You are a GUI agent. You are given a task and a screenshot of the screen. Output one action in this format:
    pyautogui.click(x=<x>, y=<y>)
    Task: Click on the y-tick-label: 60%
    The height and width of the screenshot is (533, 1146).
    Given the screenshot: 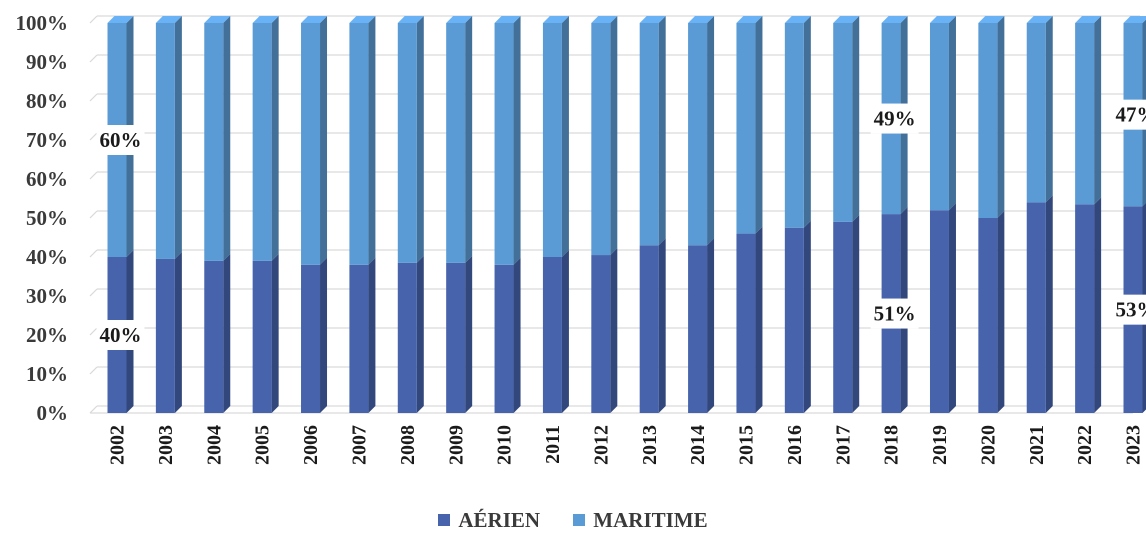 What is the action you would take?
    pyautogui.click(x=47, y=179)
    